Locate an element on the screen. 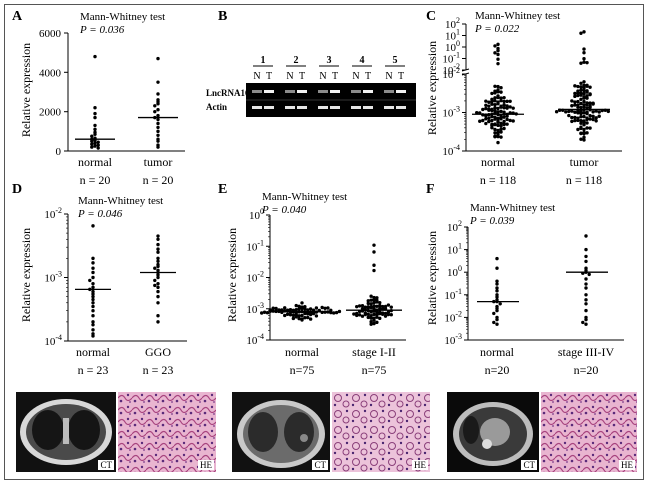 The width and height of the screenshot is (650, 484). panel-f-ytick: 10¹ is located at coordinates (454, 249).